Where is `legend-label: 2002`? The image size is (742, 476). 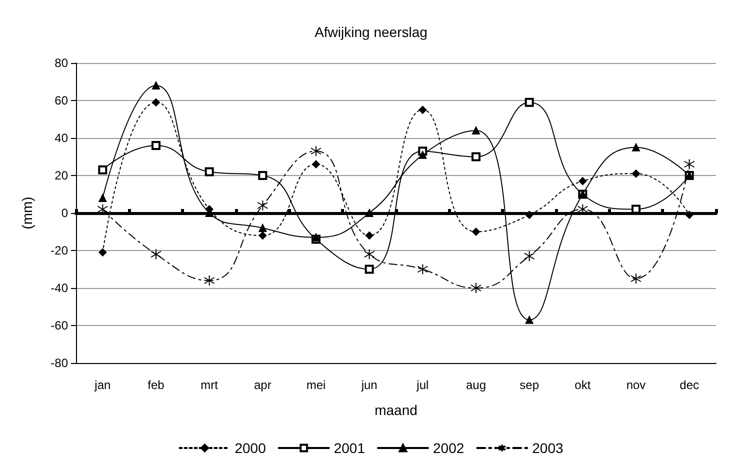
legend-label: 2002 is located at coordinates (448, 448).